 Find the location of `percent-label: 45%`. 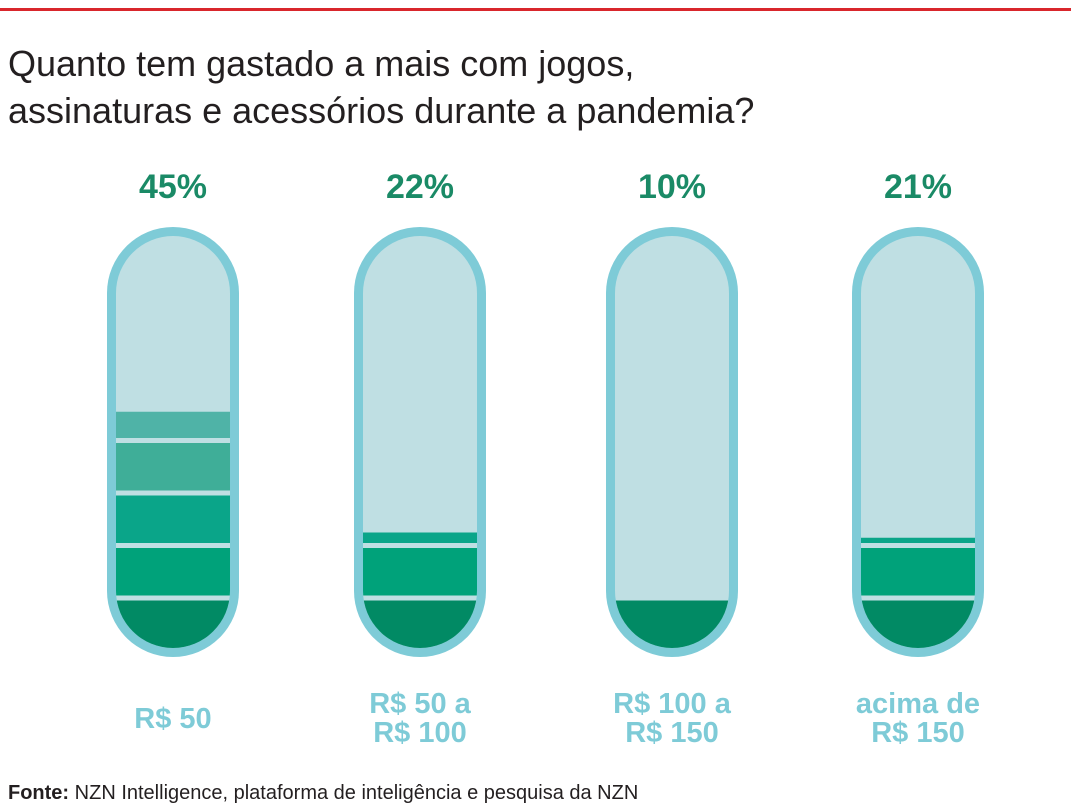

percent-label: 45% is located at coordinates (173, 187).